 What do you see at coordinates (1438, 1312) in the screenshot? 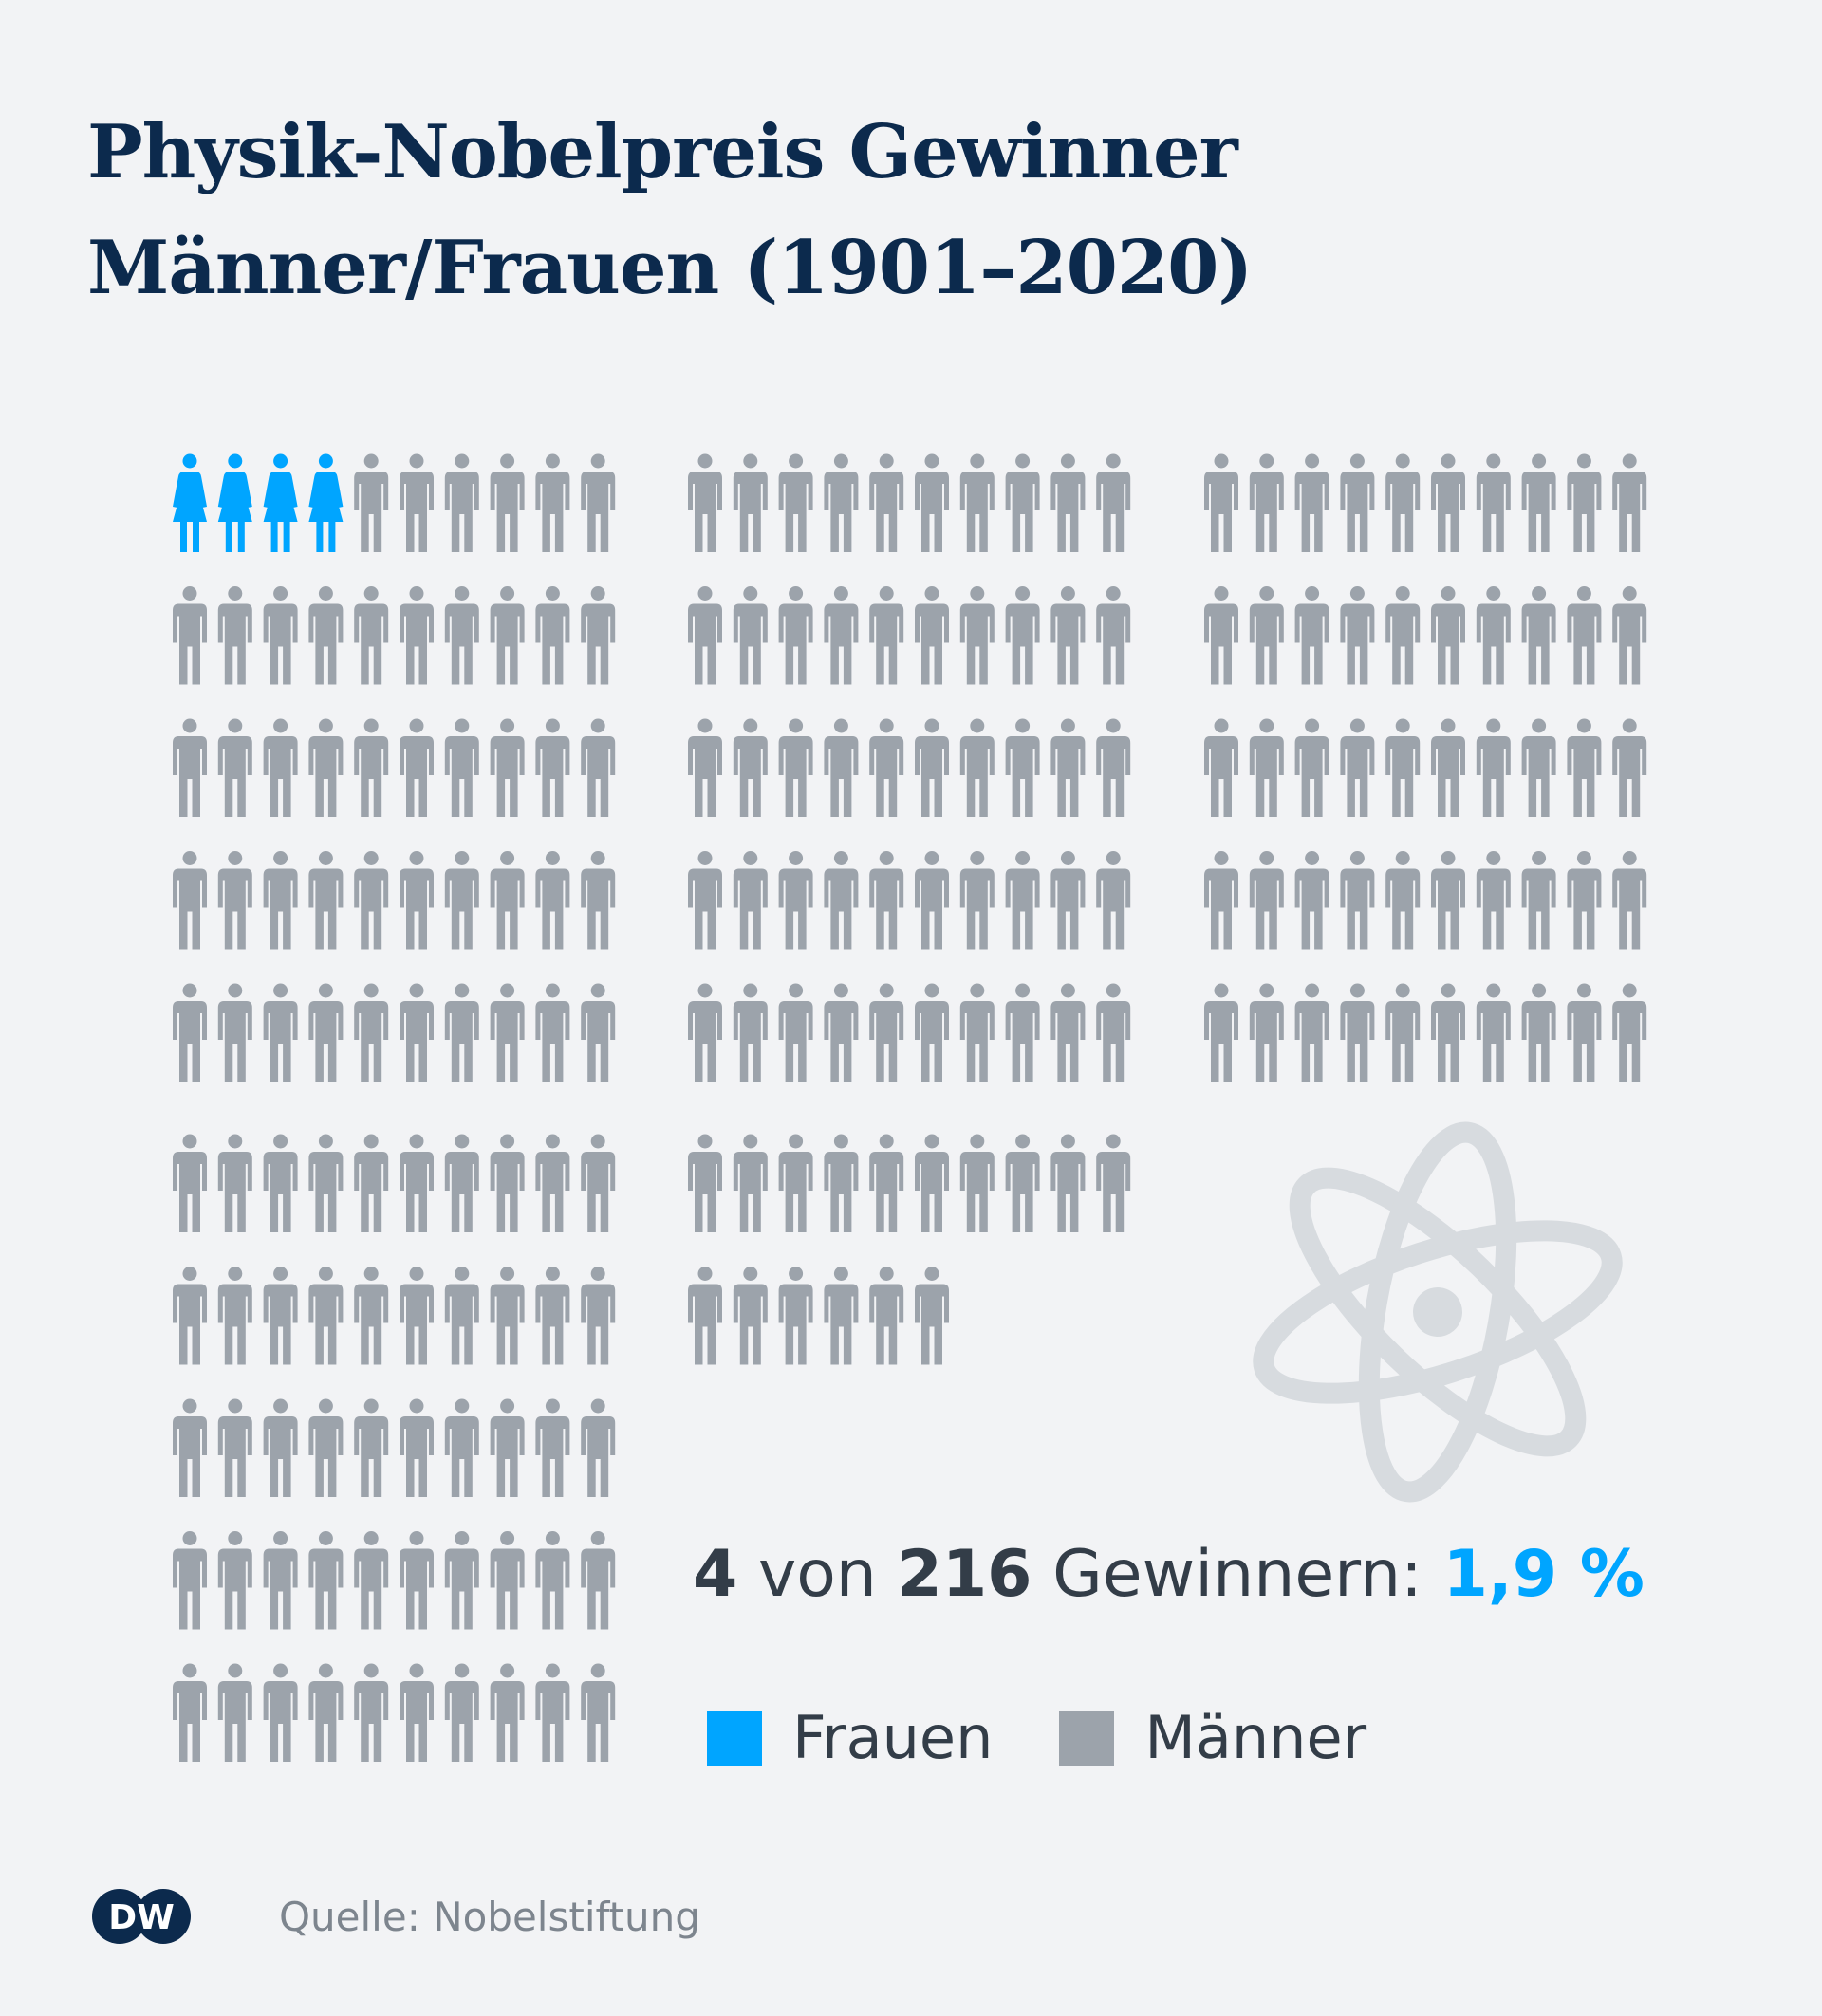
I see `atom-icon` at bounding box center [1438, 1312].